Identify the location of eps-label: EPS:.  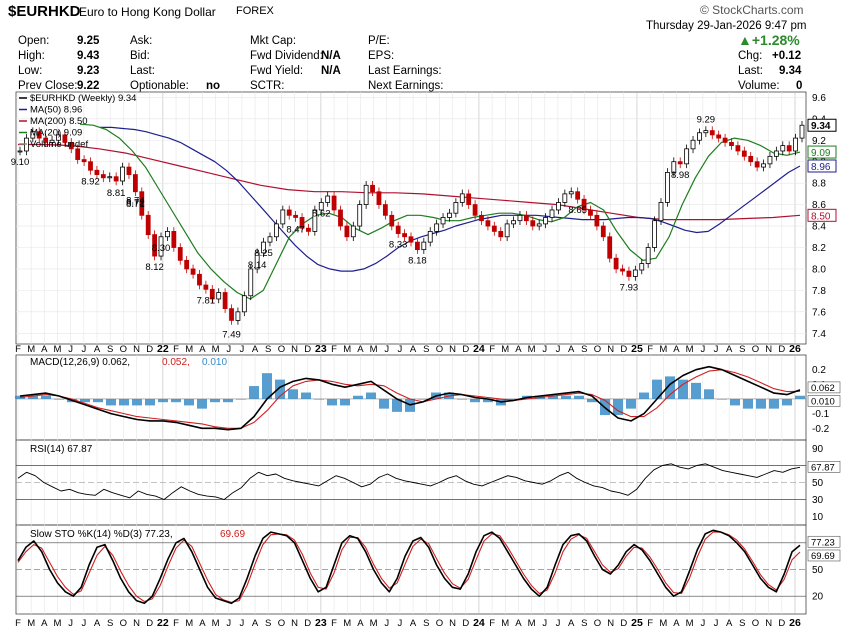
(381, 56).